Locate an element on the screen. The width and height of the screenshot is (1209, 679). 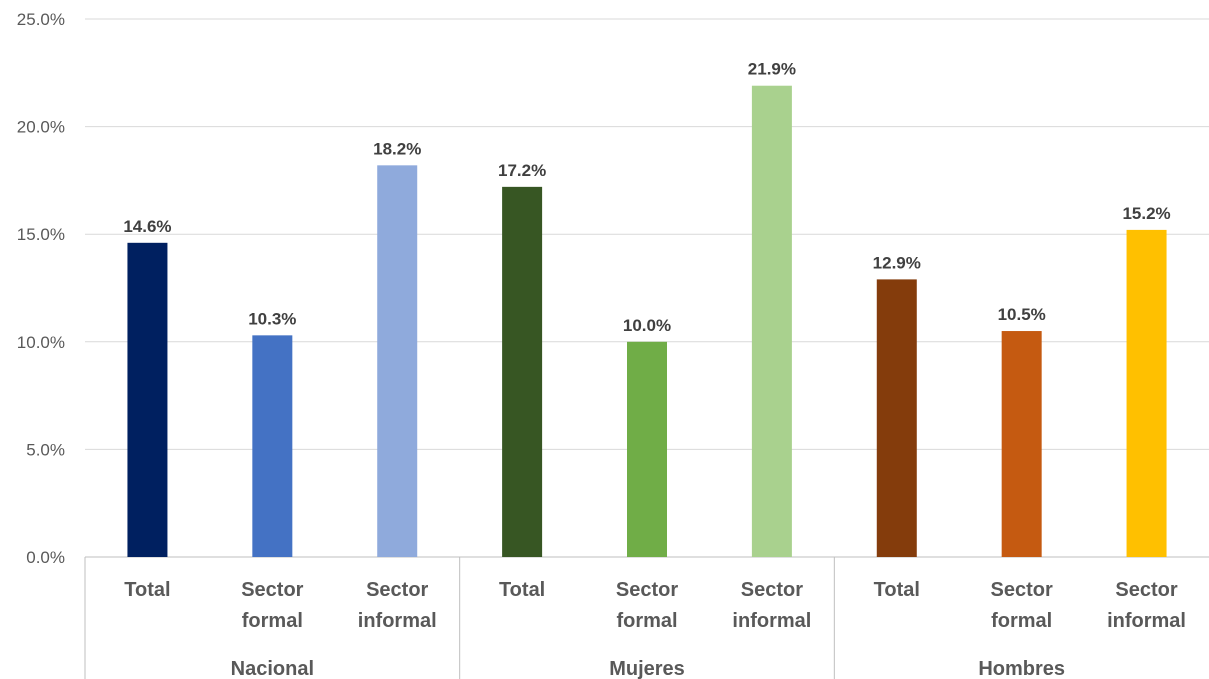
group-label: Nacional is located at coordinates (272, 668).